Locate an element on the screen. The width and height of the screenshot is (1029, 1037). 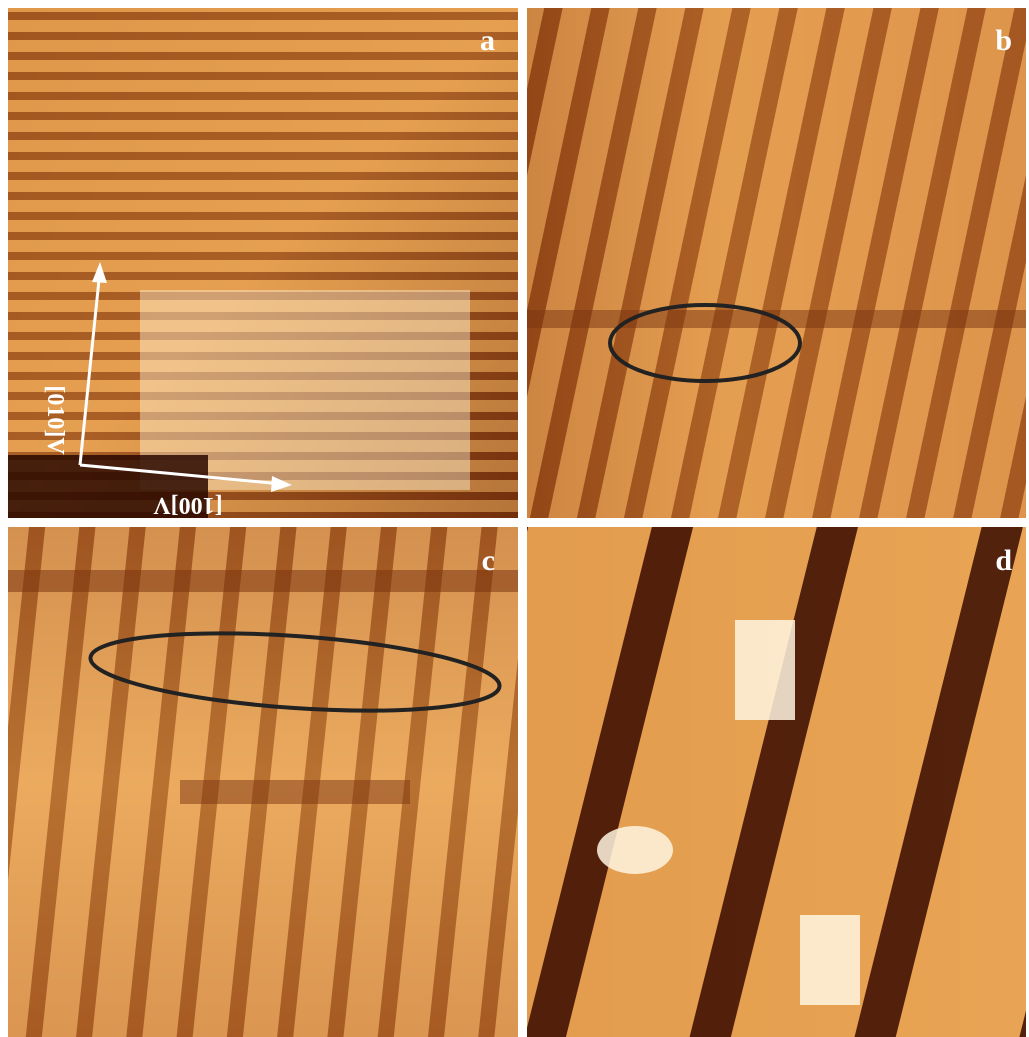
panel-label: c is located at coordinates (488, 560).